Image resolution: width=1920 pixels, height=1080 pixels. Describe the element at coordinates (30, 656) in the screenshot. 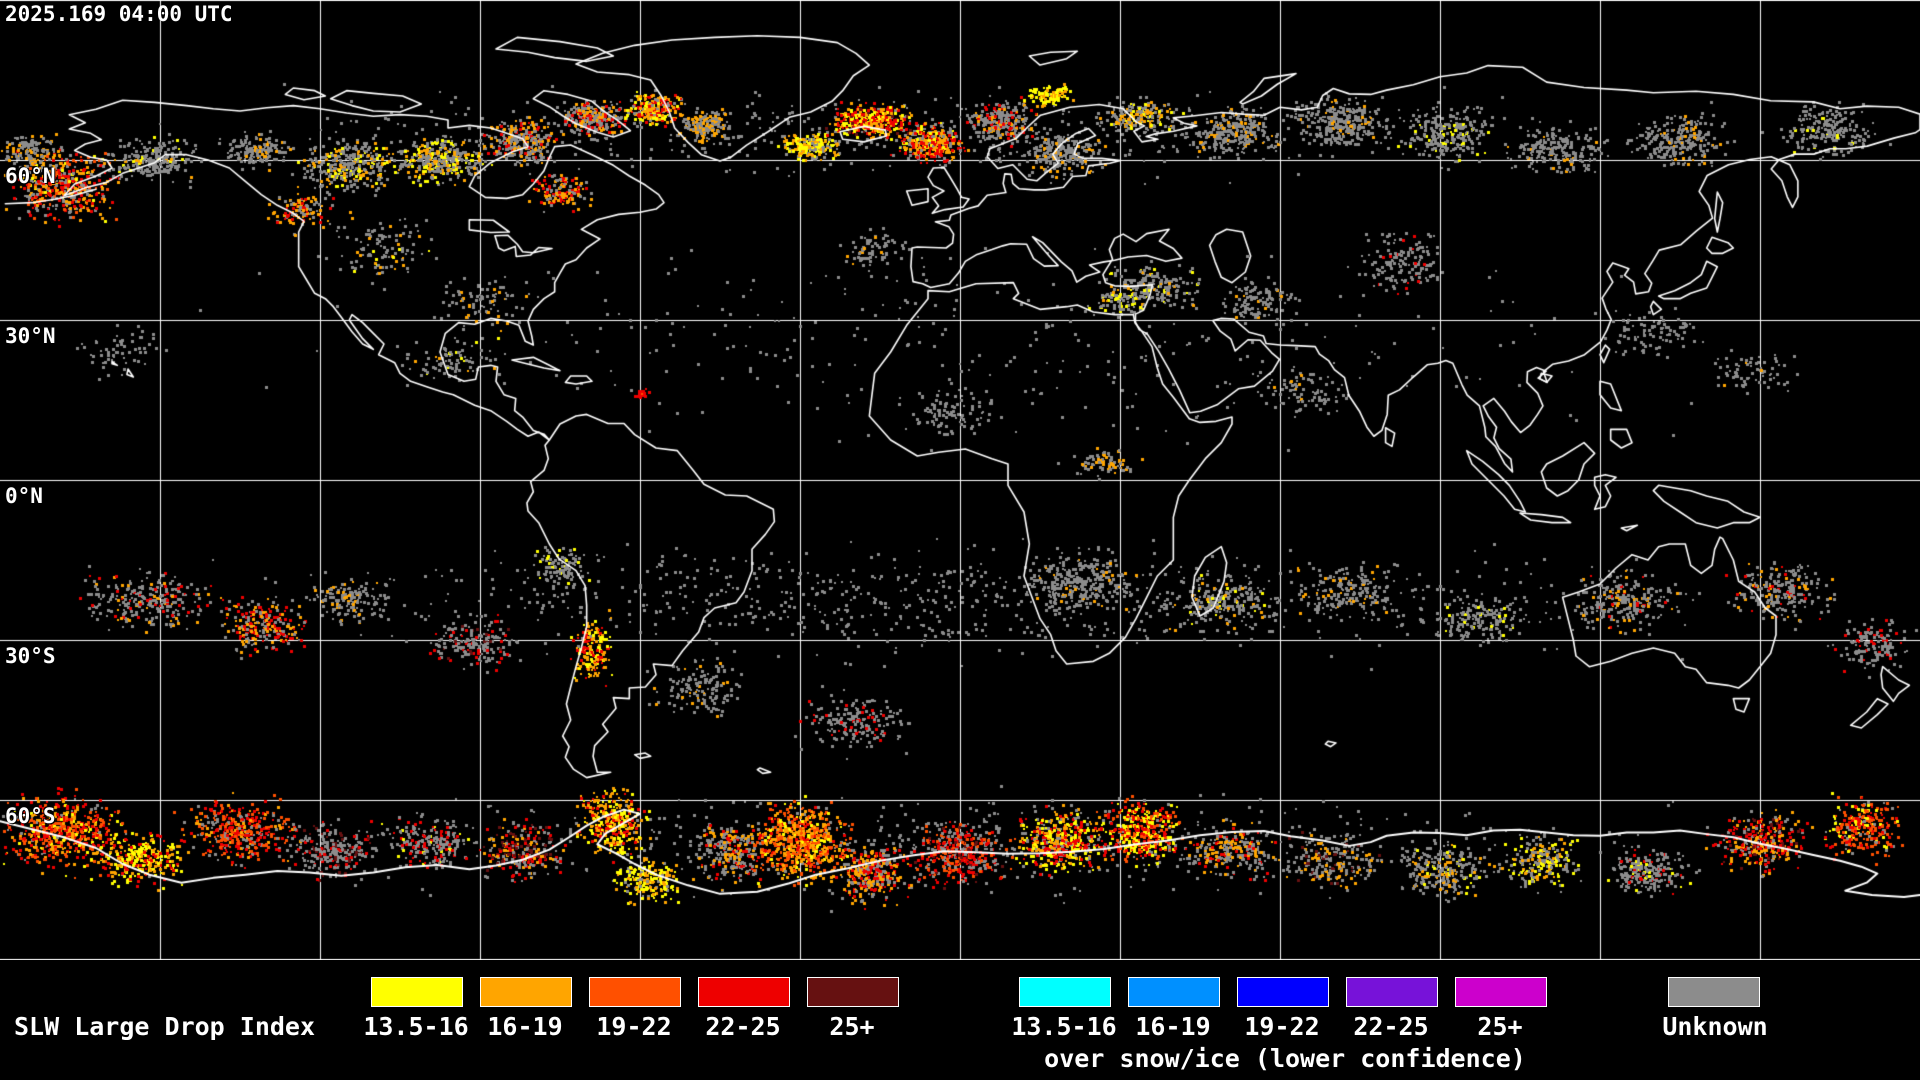

I see `latitude-label-4: 30°S` at that location.